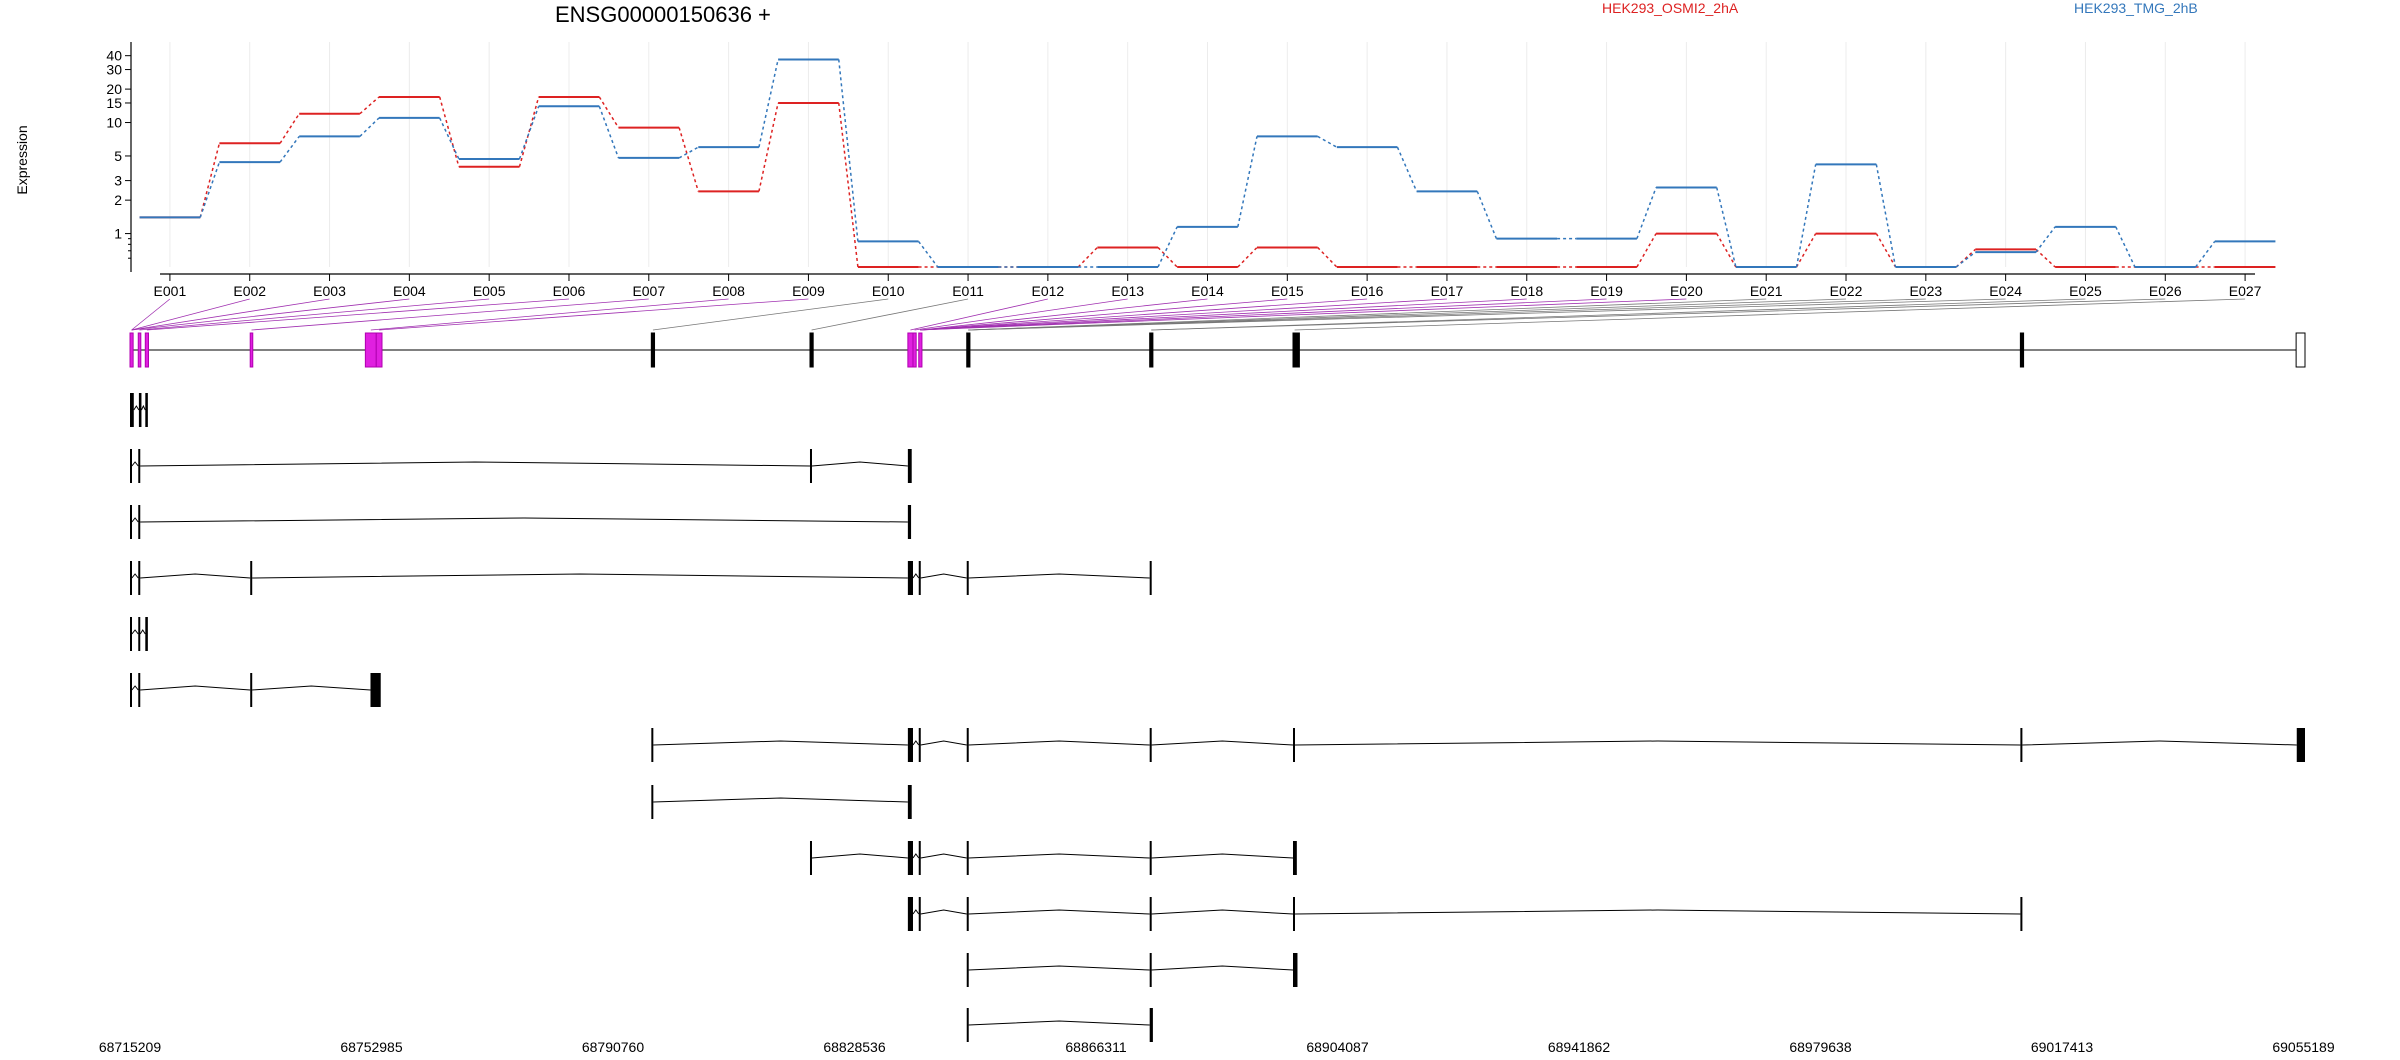 The width and height of the screenshot is (2400, 1060). What do you see at coordinates (1606, 291) in the screenshot?
I see `x-tick-label: E019` at bounding box center [1606, 291].